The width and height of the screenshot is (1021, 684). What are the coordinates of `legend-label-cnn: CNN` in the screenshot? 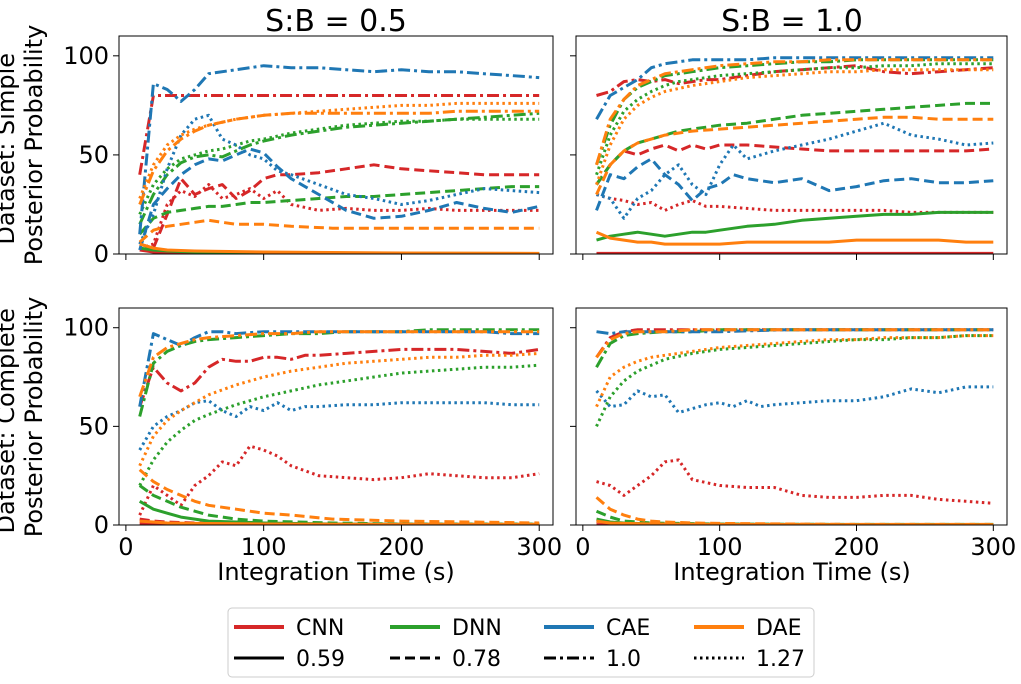 It's located at (320, 628).